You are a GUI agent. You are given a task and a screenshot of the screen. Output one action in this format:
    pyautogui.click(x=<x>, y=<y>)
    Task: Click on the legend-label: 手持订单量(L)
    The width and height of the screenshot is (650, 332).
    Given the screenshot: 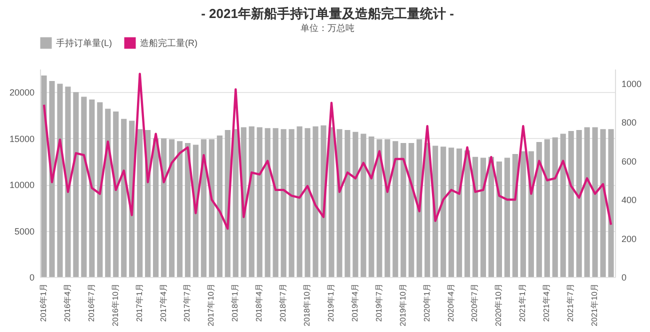 What is the action you would take?
    pyautogui.click(x=84, y=43)
    